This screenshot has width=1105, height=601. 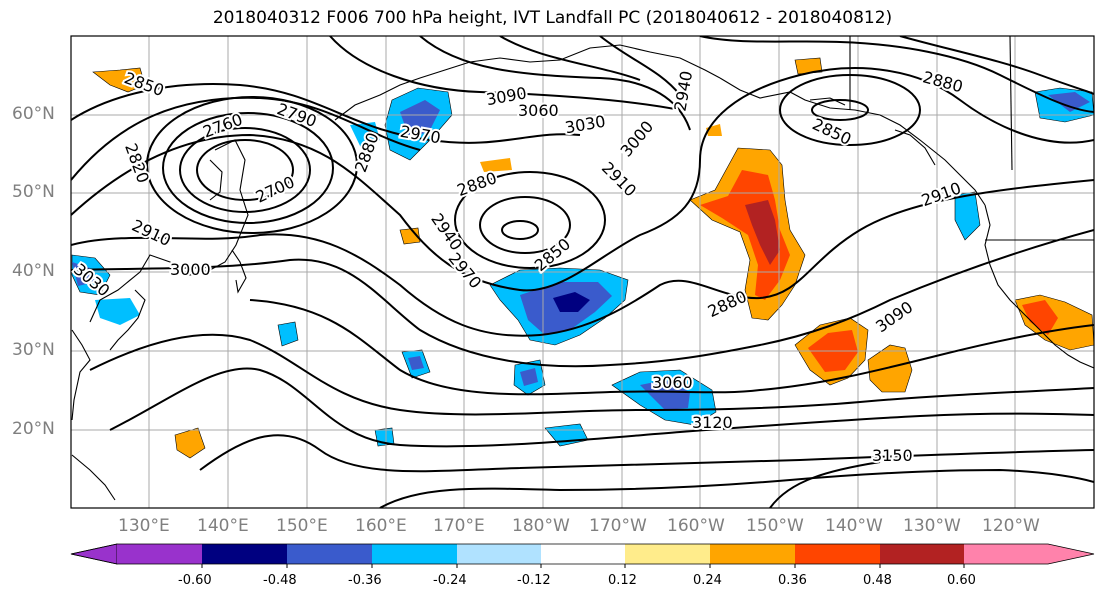 I want to click on lon-label-160e: 160°E, so click(x=381, y=526).